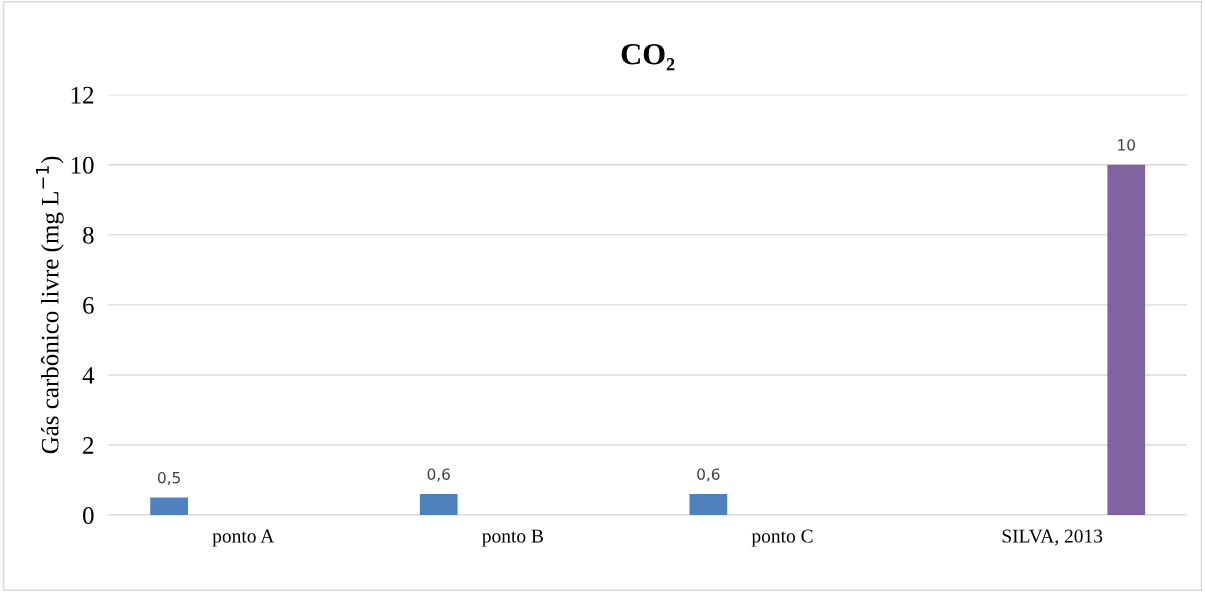  I want to click on y-tick-label: 12, so click(82, 95).